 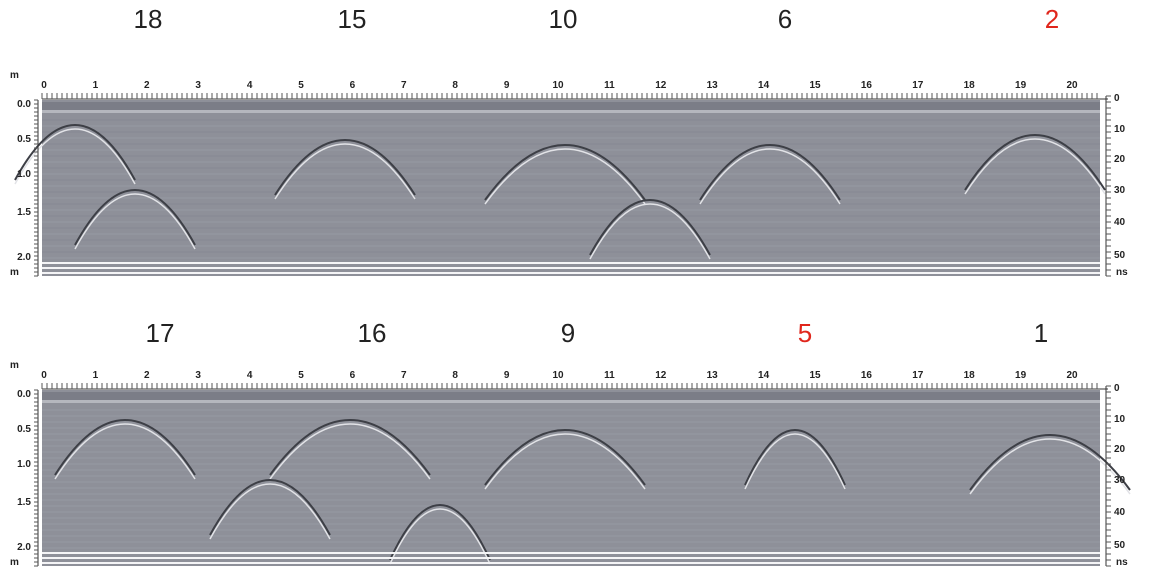 I want to click on marker-label: 10, so click(x=563, y=19).